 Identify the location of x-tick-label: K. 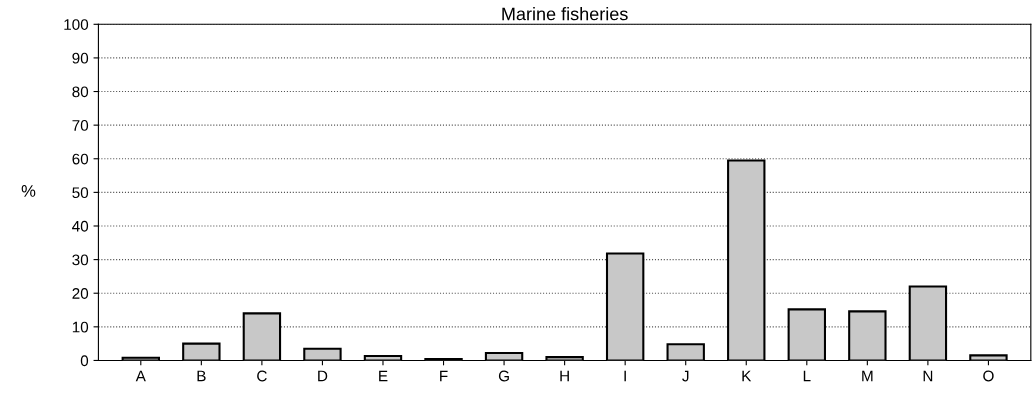
(747, 376).